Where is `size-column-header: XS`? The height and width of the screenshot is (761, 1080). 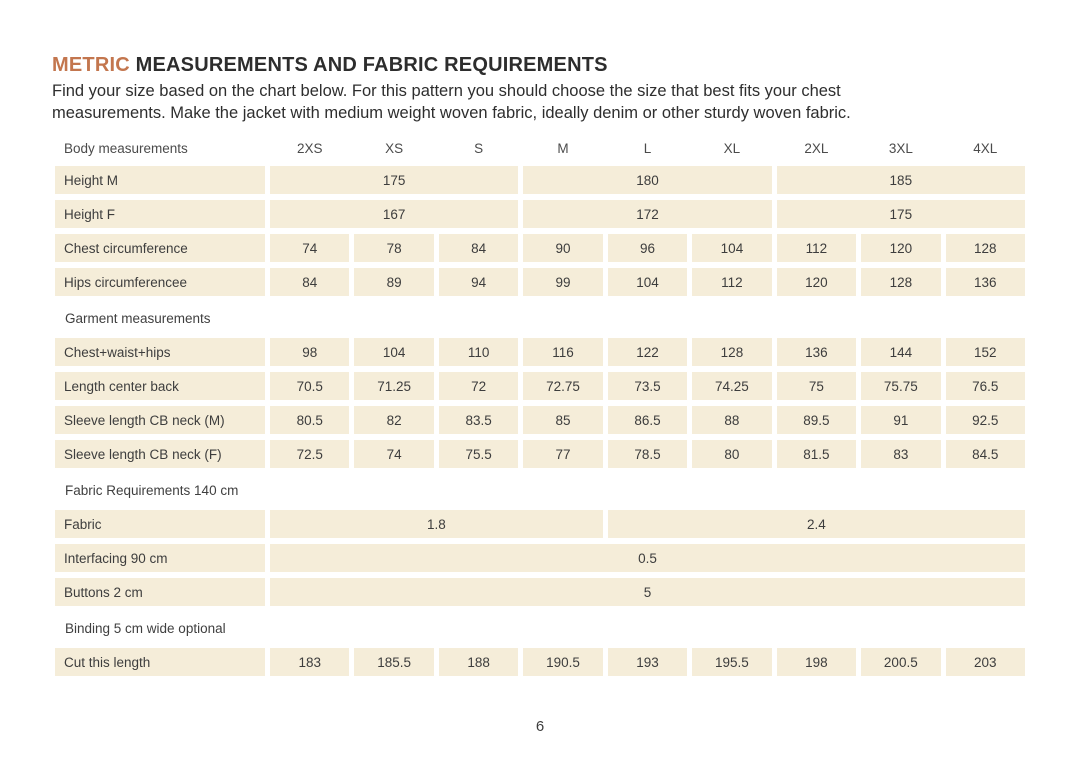
size-column-header: XS is located at coordinates (394, 148).